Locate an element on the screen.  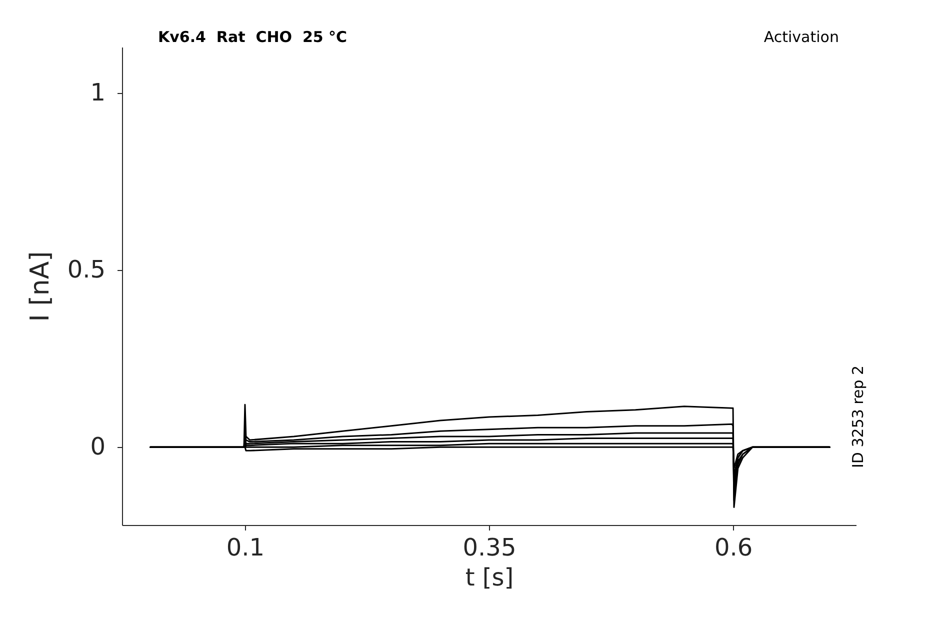
text: Activation is located at coordinates (801, 37).